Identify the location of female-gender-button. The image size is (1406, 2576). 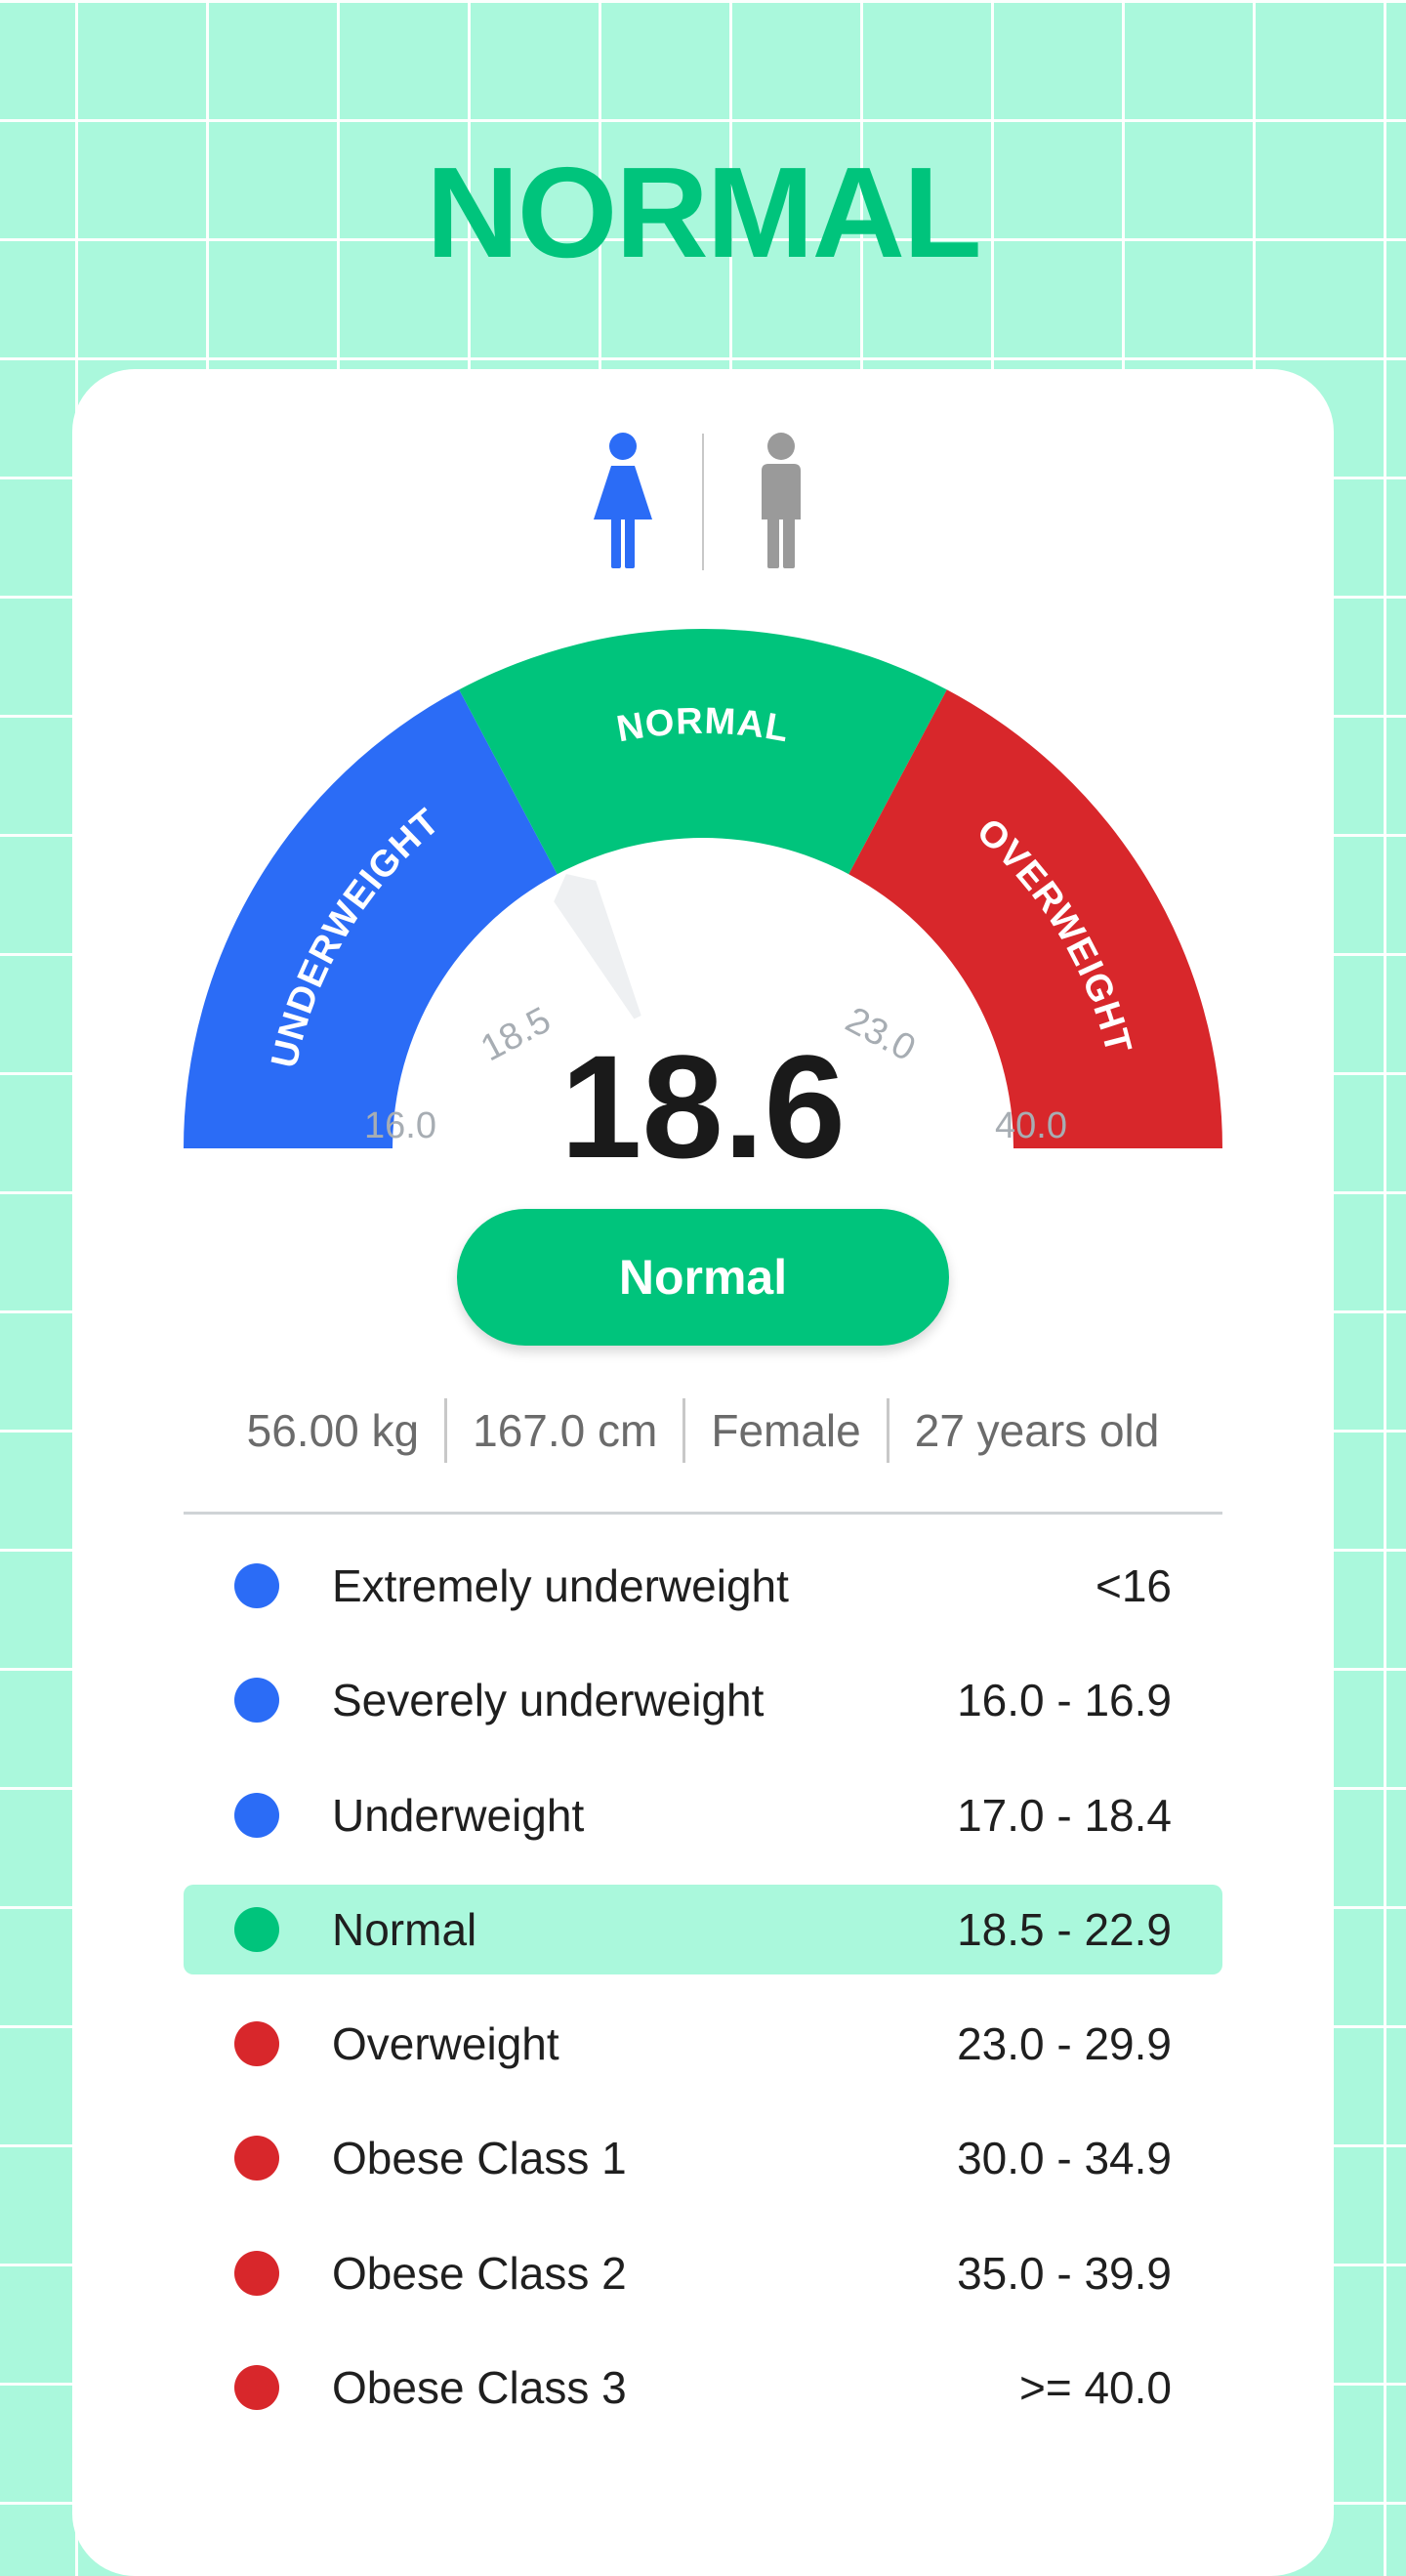
(623, 503).